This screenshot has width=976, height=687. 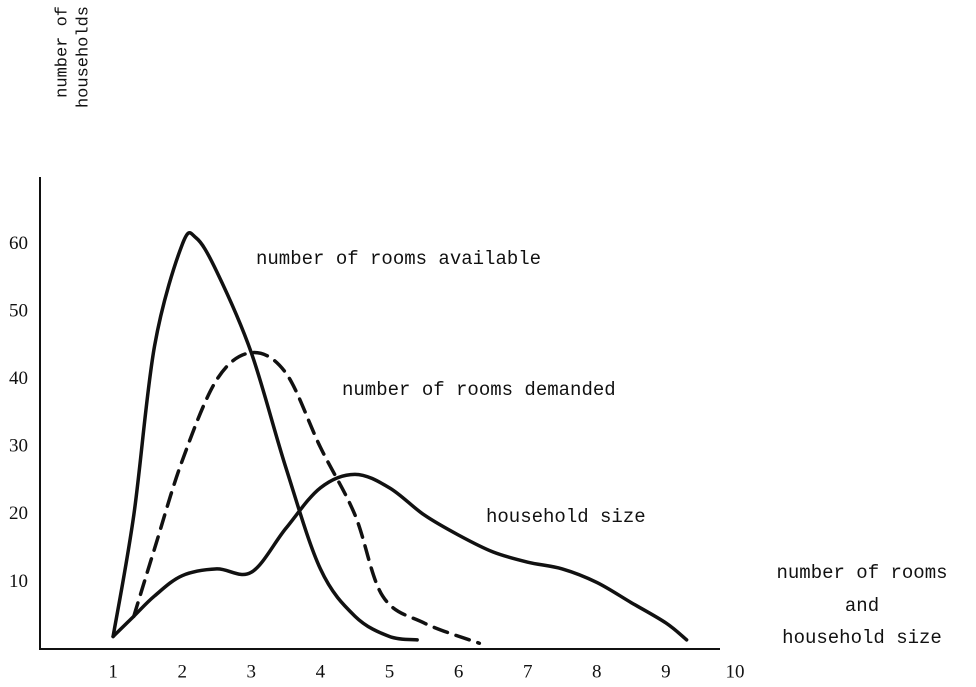 I want to click on x-tick-label: 4, so click(x=321, y=671).